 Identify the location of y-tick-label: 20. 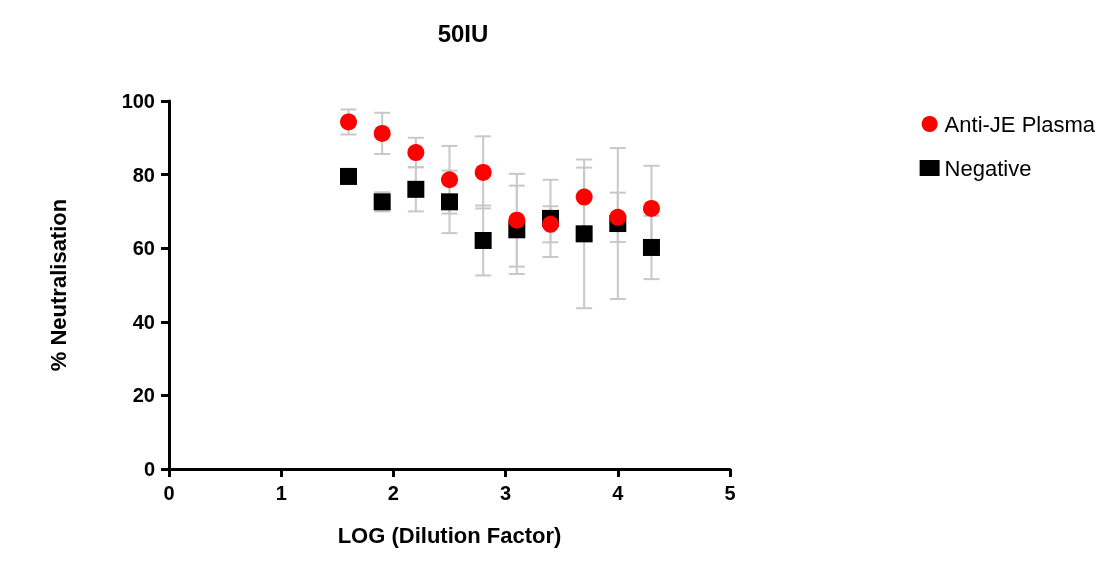
(143, 395).